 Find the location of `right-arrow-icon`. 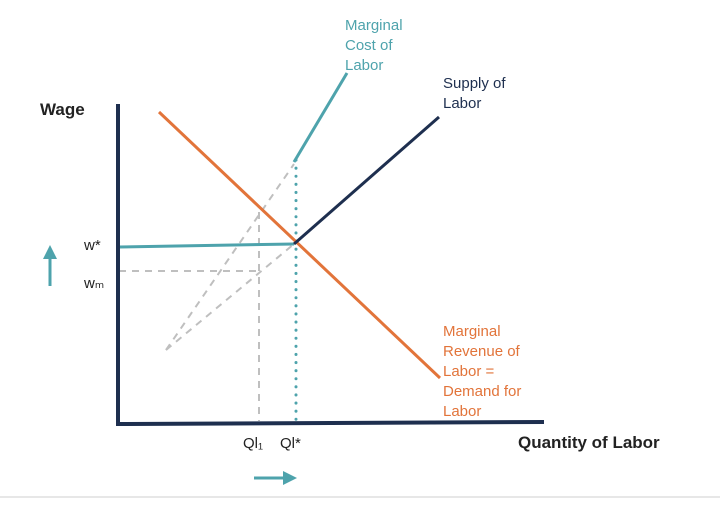

right-arrow-icon is located at coordinates (275, 478).